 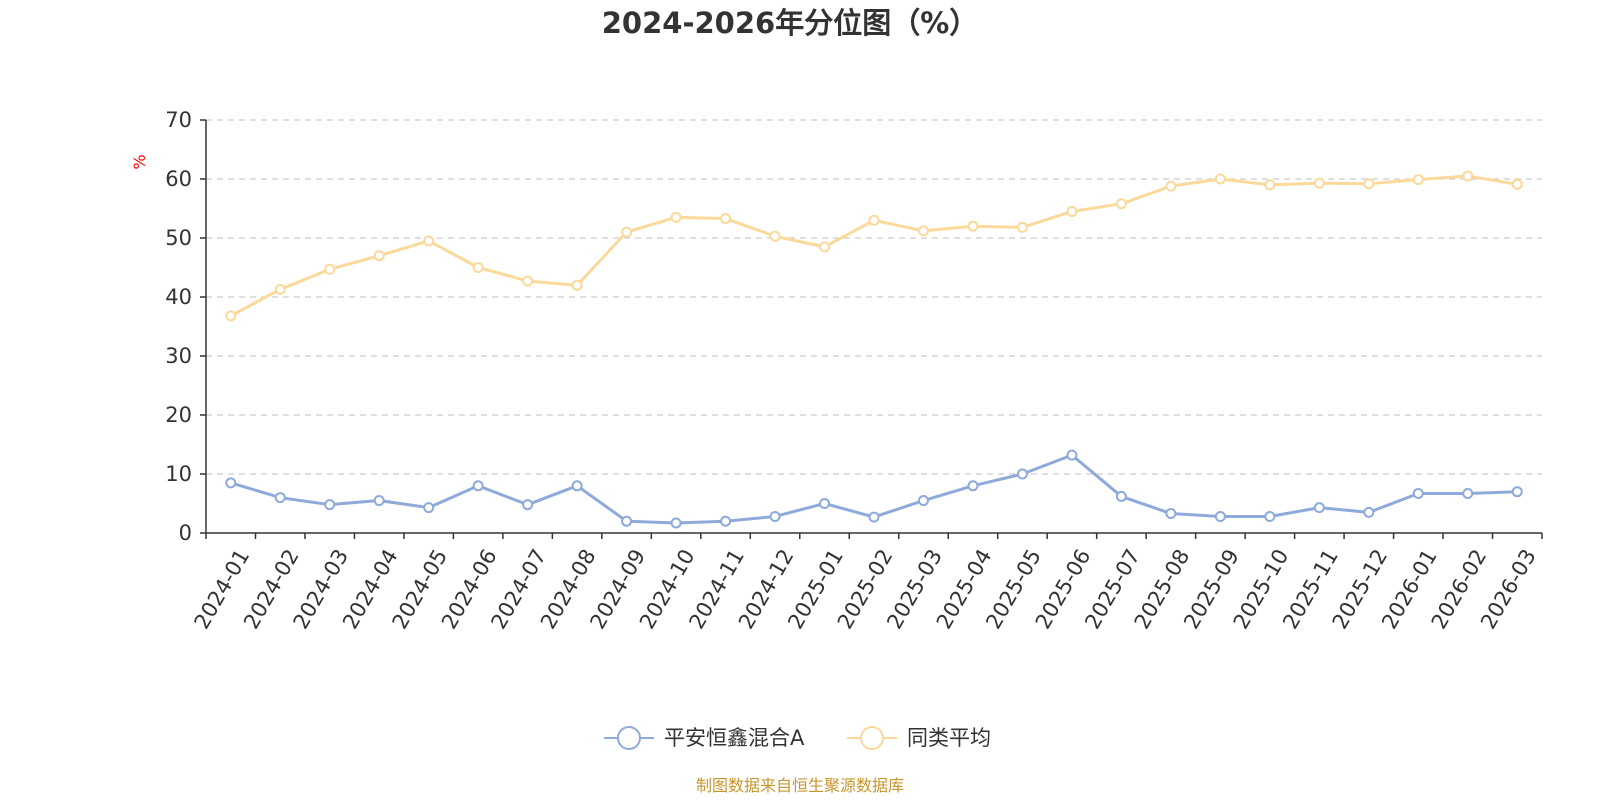 What do you see at coordinates (800, 785) in the screenshot?
I see `source-note: 制图数据来自恒生聚源数据库` at bounding box center [800, 785].